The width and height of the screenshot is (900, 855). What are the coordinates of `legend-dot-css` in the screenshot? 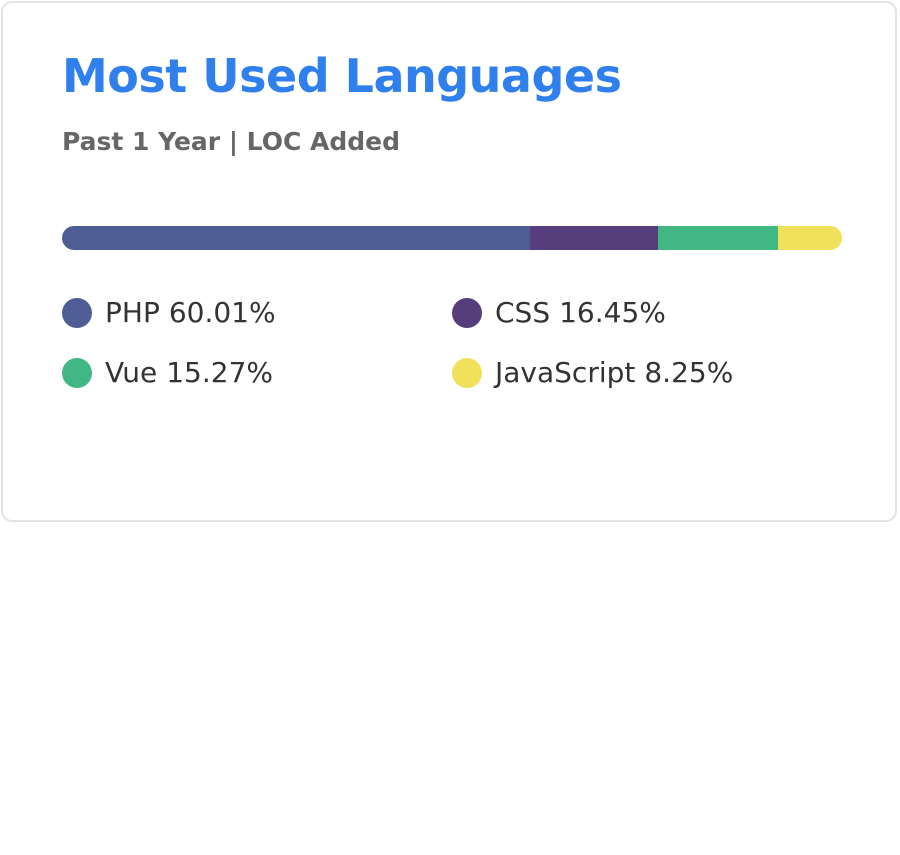 It's located at (467, 313).